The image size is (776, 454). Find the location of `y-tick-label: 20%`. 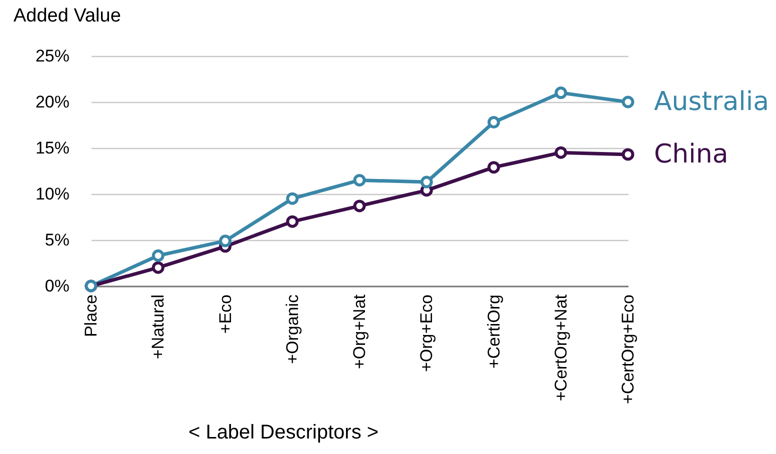

y-tick-label: 20% is located at coordinates (52, 102).